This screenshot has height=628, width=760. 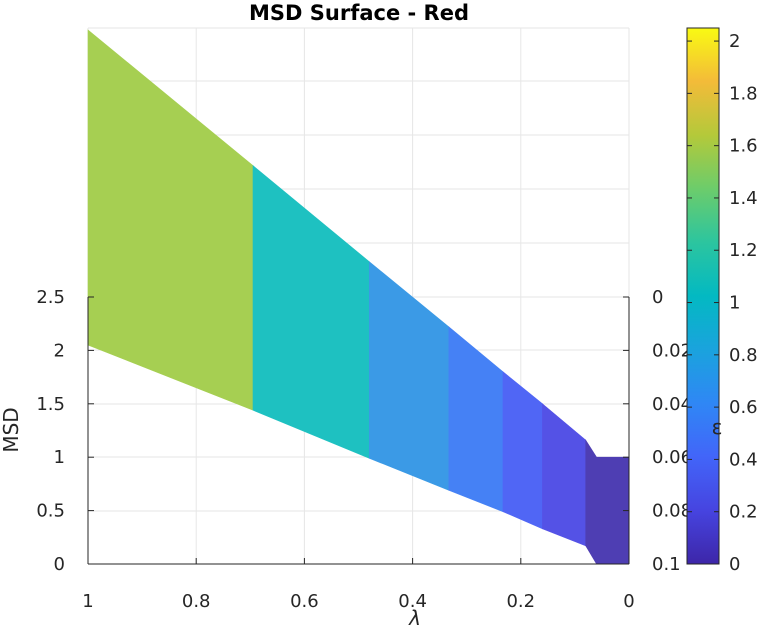 What do you see at coordinates (628, 601) in the screenshot?
I see `x-tick-label: 0` at bounding box center [628, 601].